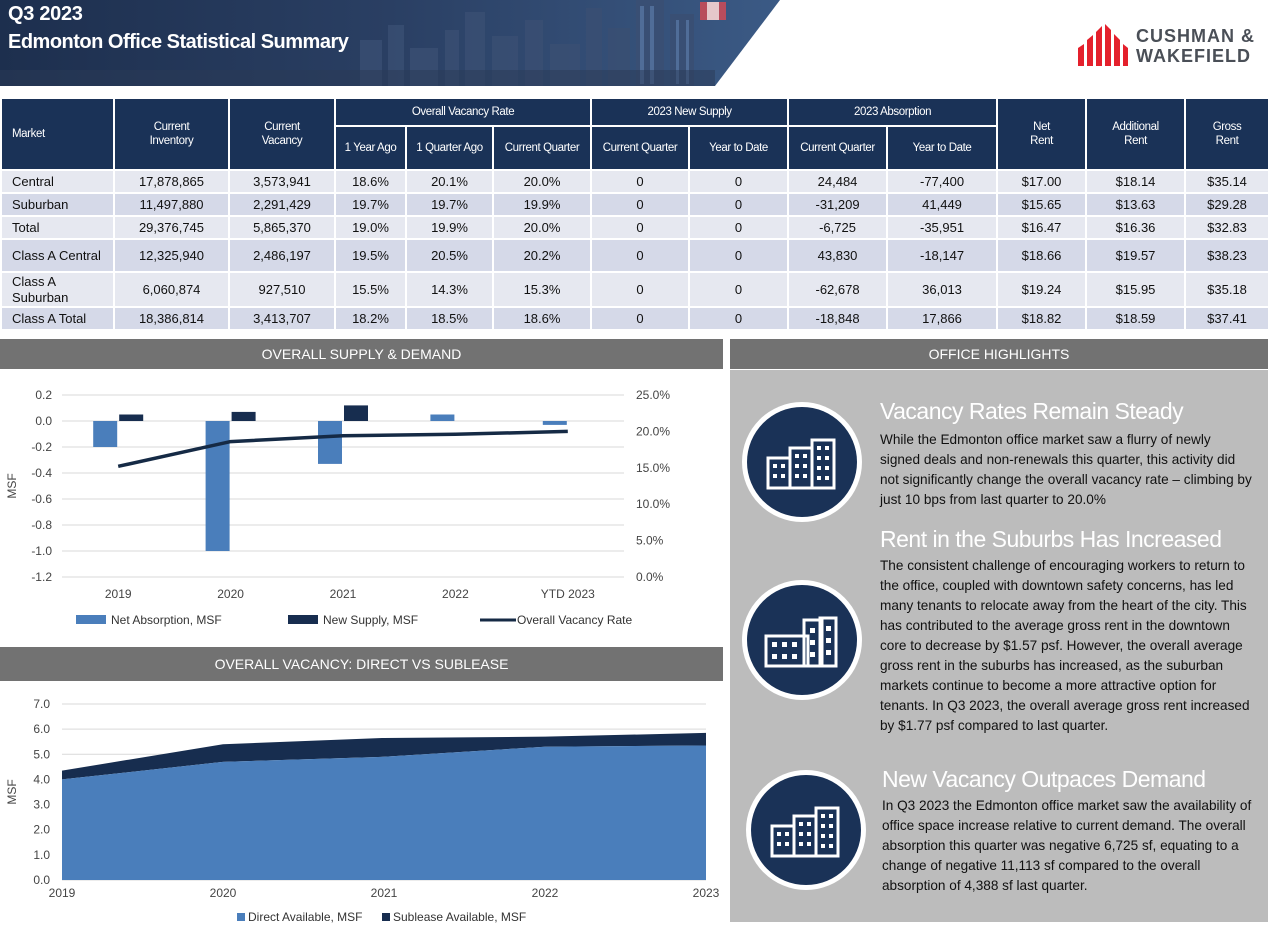 This screenshot has height=937, width=1280. Describe the element at coordinates (282, 227) in the screenshot. I see `cell-vacancy: 5,865,370` at that location.